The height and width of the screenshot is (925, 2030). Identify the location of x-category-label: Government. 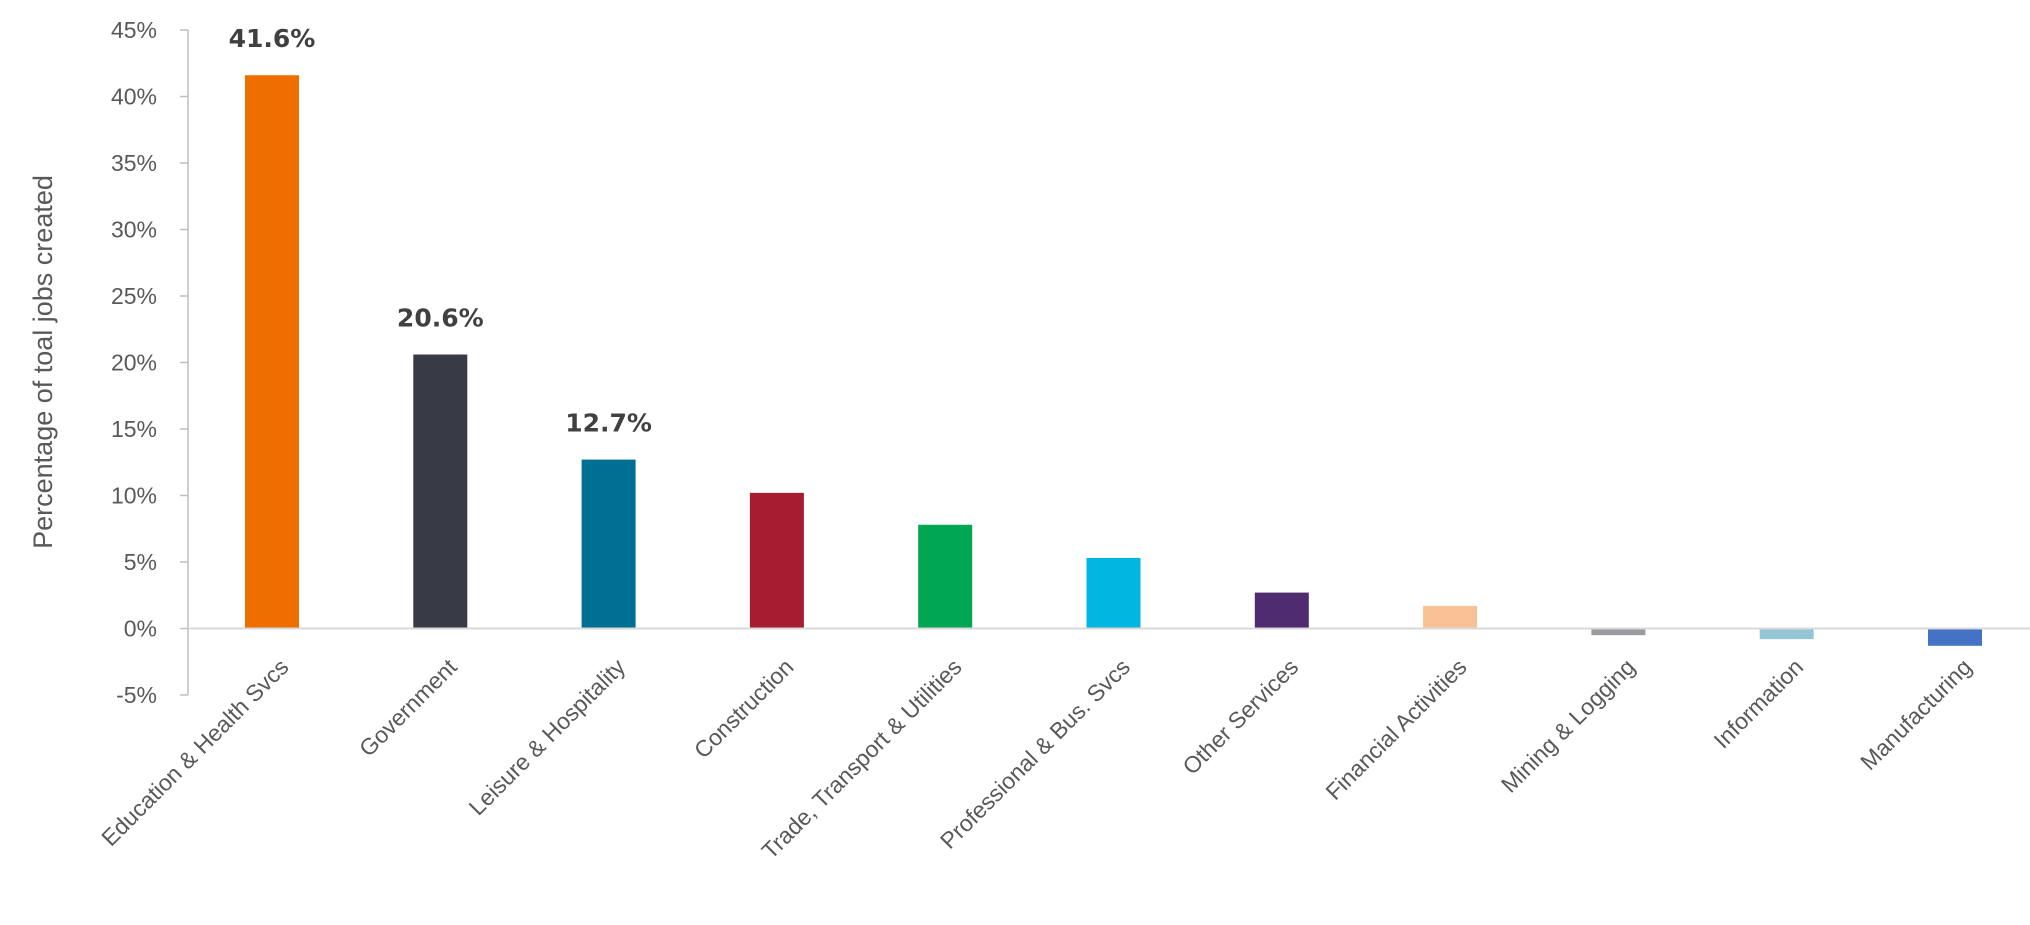
(408, 707).